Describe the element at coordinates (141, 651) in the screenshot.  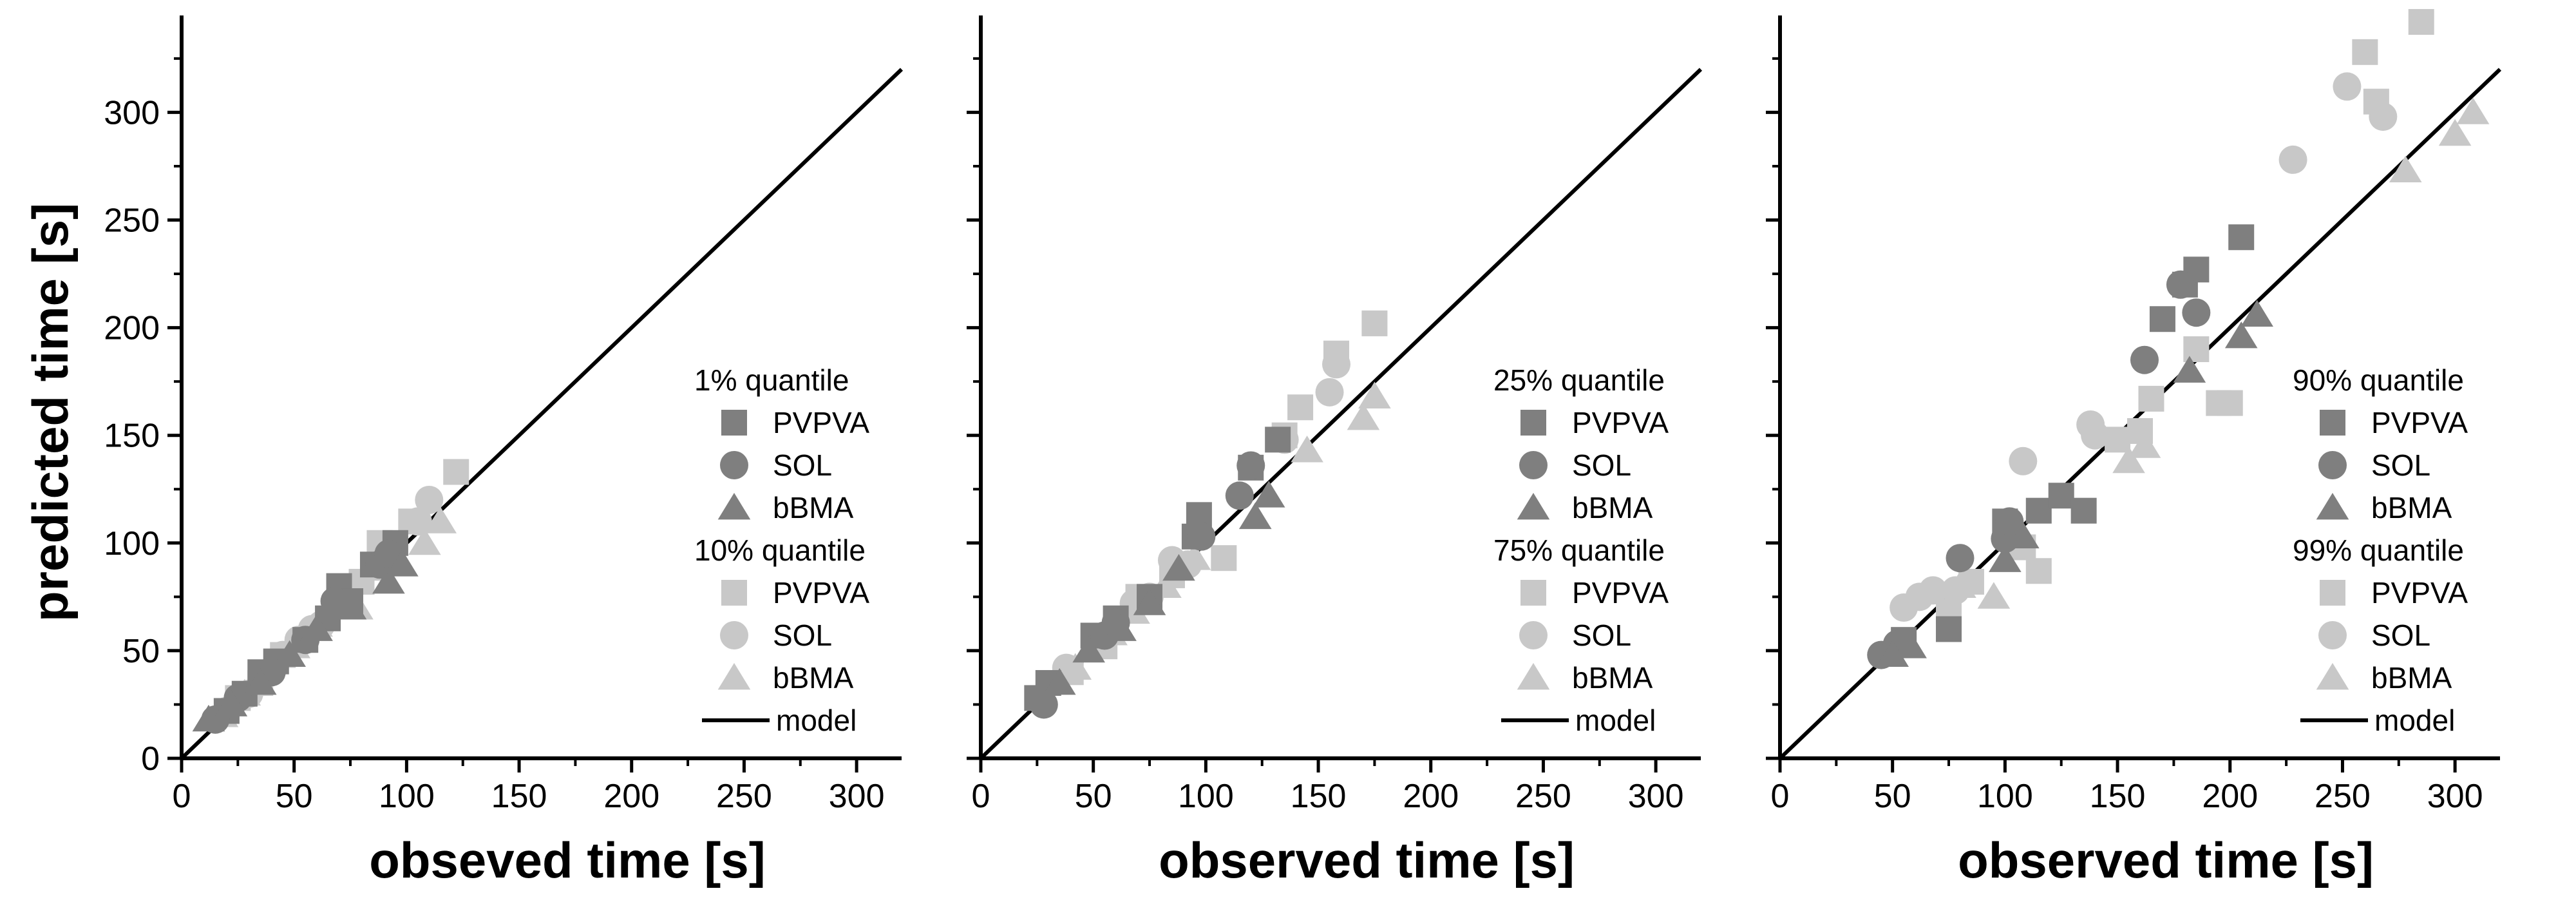
I see `y-tick-label: 50` at that location.